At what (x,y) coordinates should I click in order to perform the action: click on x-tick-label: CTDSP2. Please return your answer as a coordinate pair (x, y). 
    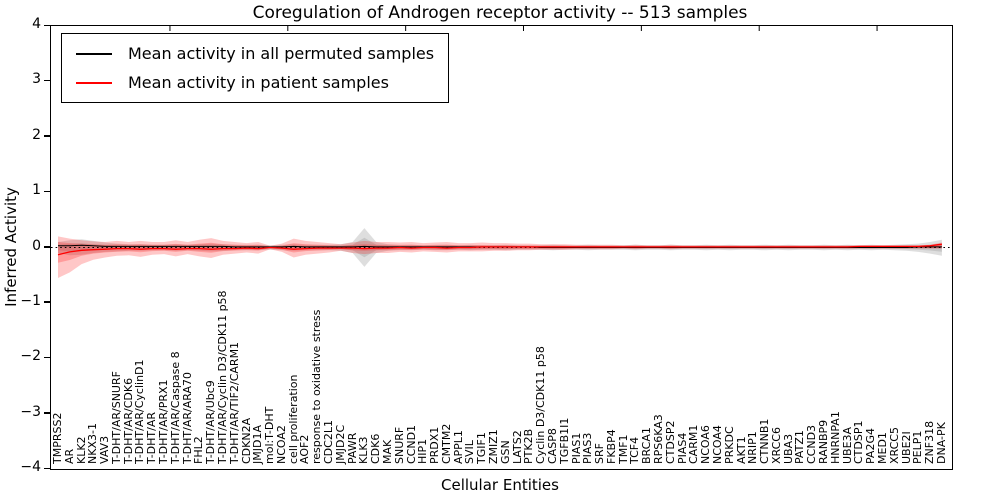
    Looking at the image, I should click on (670, 442).